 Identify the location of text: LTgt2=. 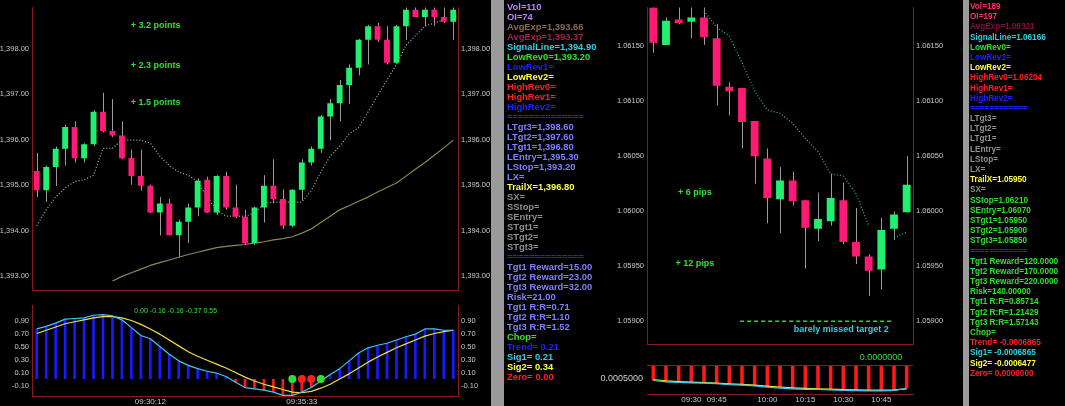
(984, 129).